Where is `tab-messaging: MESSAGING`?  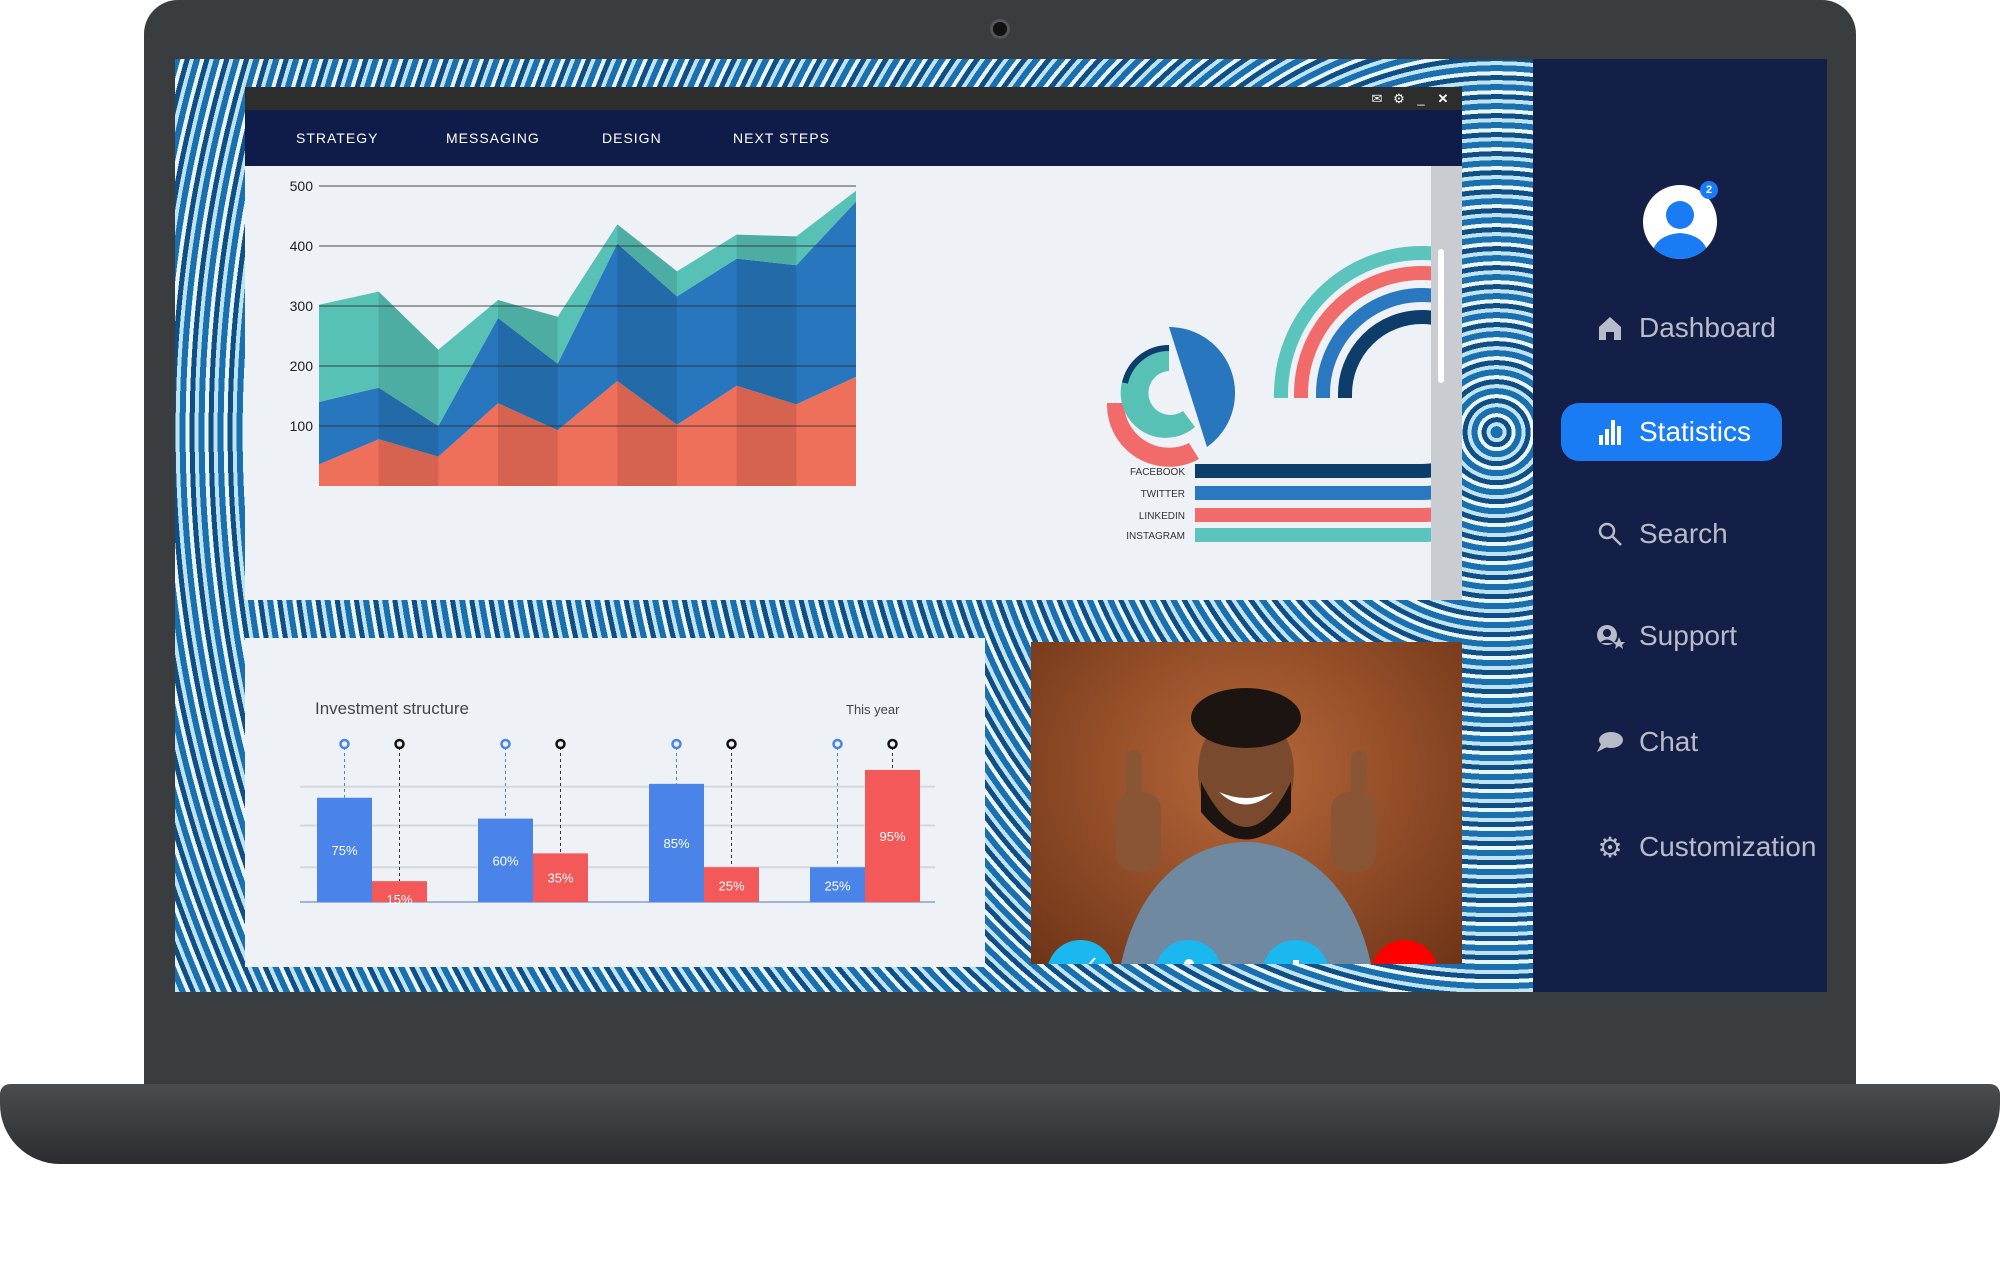 tab-messaging: MESSAGING is located at coordinates (493, 138).